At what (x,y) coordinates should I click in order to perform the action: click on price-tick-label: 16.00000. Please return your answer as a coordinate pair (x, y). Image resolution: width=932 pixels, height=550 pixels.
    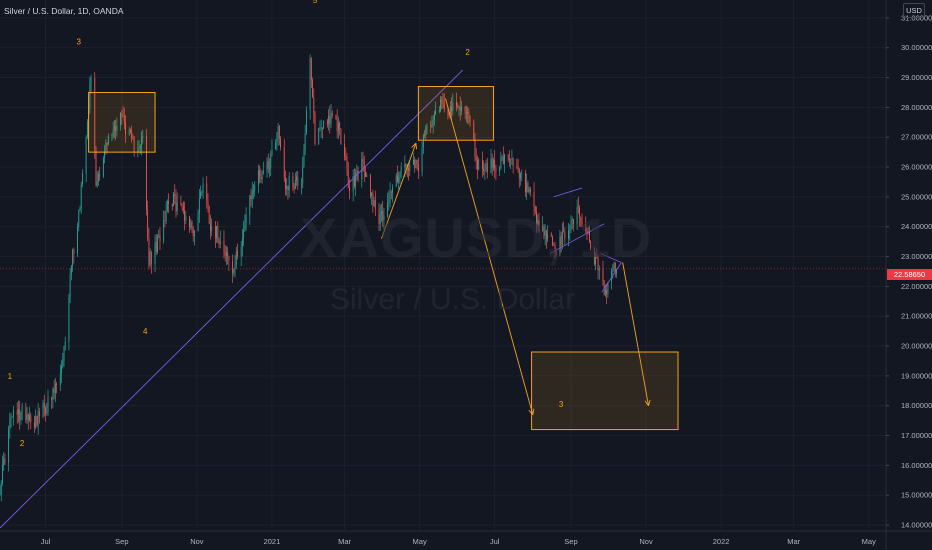
    Looking at the image, I should click on (916, 465).